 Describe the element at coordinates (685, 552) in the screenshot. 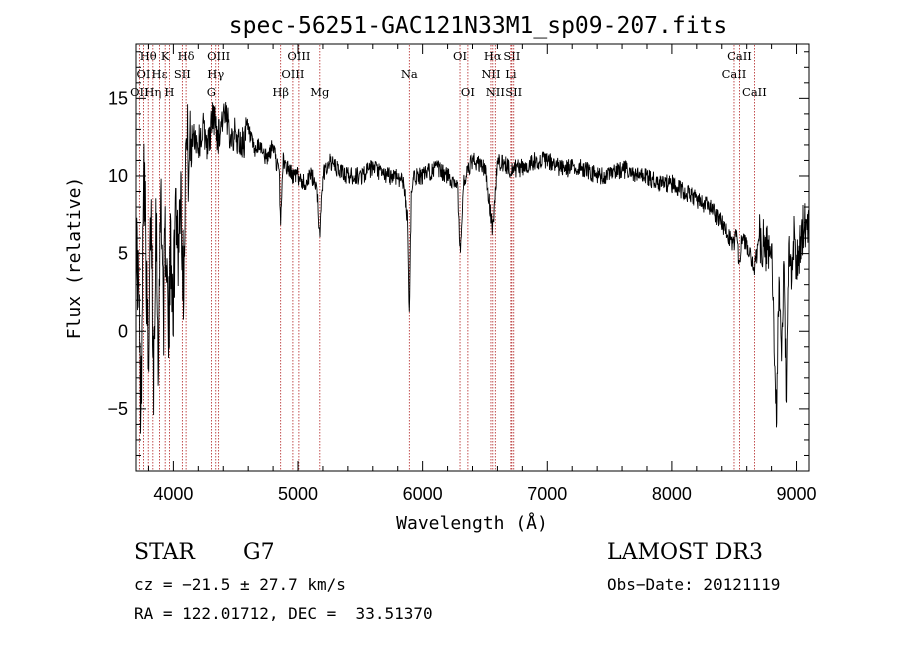

I see `survey-name: LAMOST DR3` at that location.